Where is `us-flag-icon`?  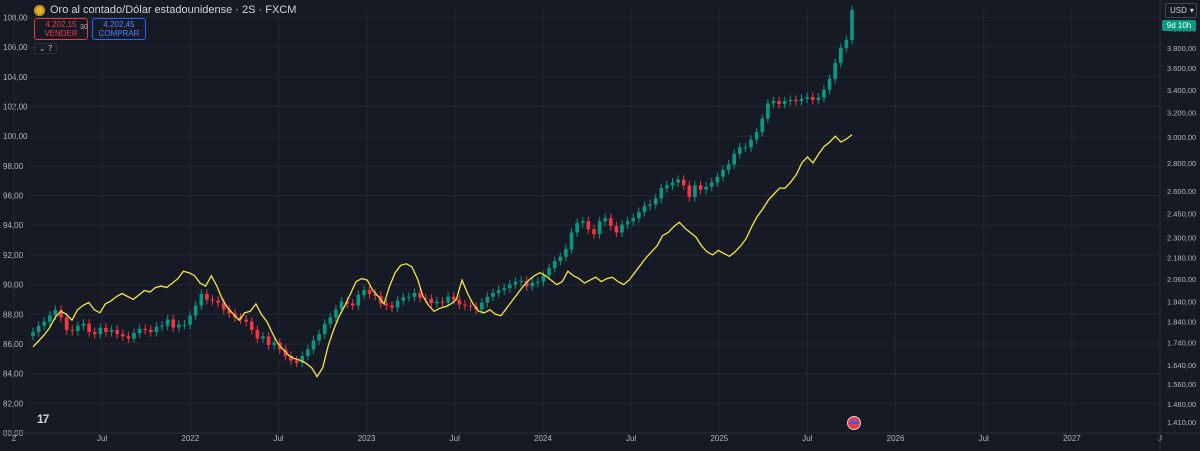
us-flag-icon is located at coordinates (854, 423).